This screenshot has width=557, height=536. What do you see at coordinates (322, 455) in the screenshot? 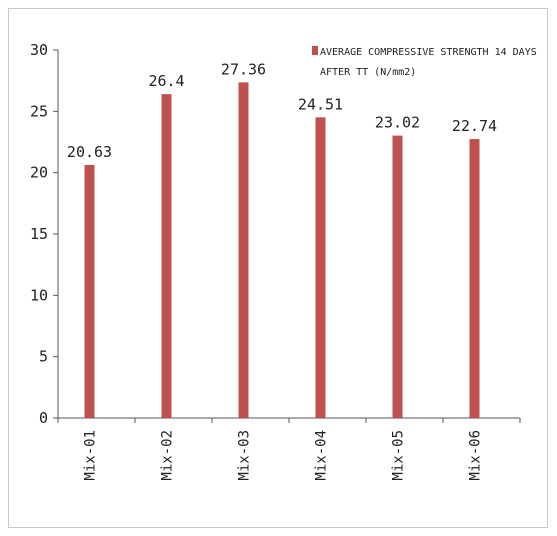
I see `x-tick-label: Mix-04` at bounding box center [322, 455].